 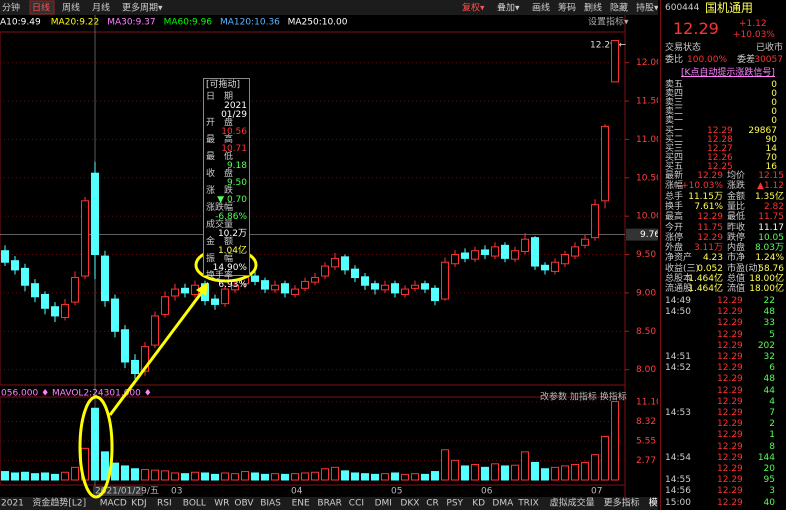 What do you see at coordinates (41, 8) in the screenshot?
I see `period-tab: 日线` at bounding box center [41, 8].